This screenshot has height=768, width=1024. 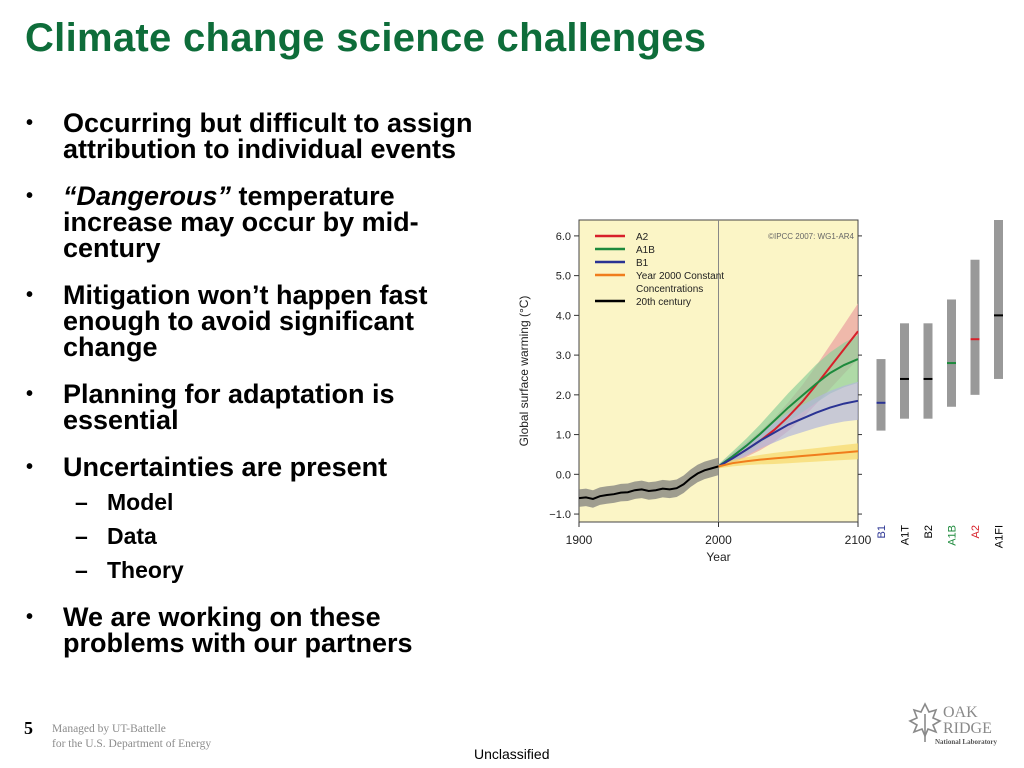 I want to click on sub-bullet-item: – Data, so click(x=284, y=536).